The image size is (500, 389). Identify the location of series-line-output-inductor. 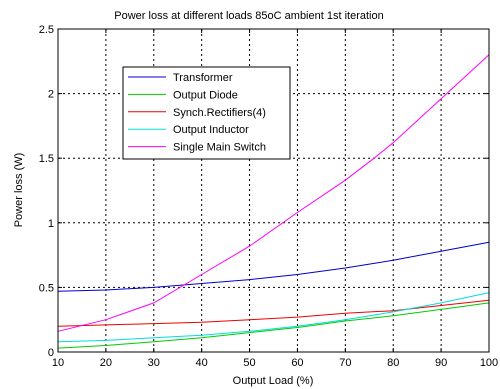
(273, 317).